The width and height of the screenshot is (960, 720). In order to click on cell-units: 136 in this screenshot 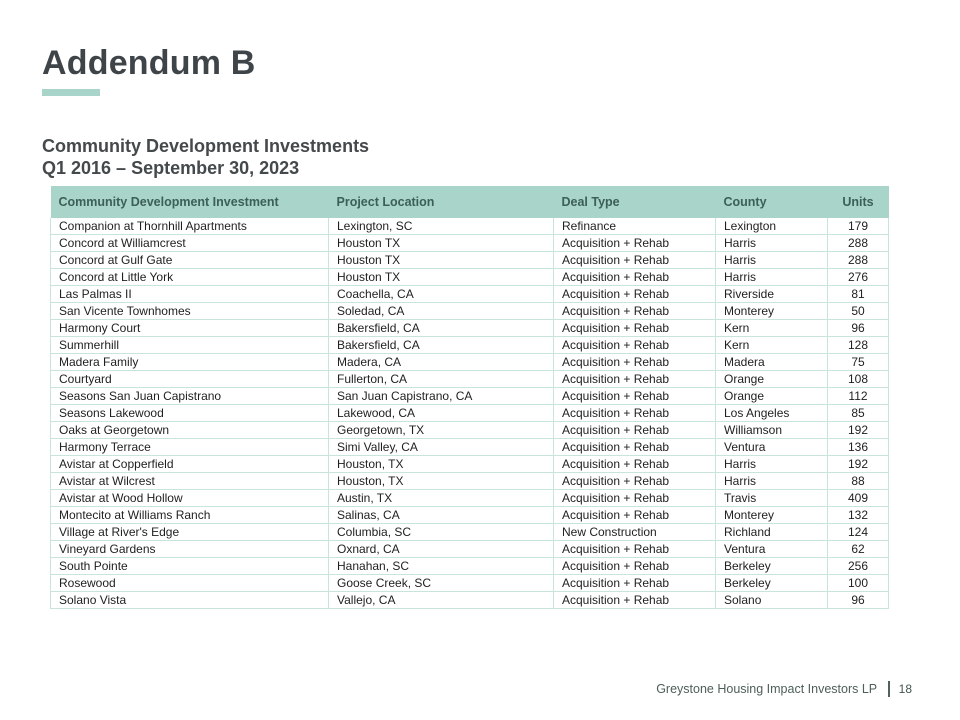, I will do `click(858, 447)`.